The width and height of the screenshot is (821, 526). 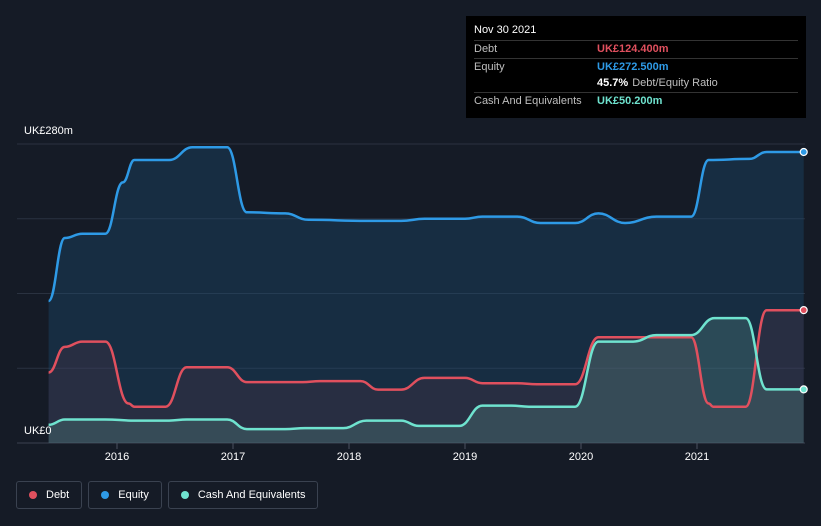 I want to click on tooltip-row-ratio: 45.7% Debt/Equity Ratio, so click(x=636, y=83).